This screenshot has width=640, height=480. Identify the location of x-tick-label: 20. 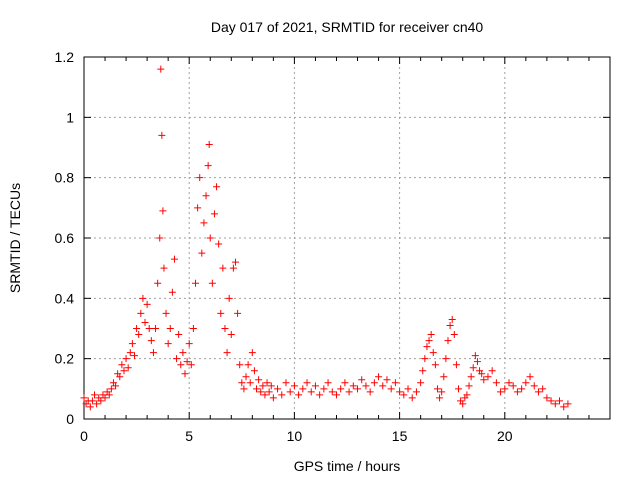
(505, 436).